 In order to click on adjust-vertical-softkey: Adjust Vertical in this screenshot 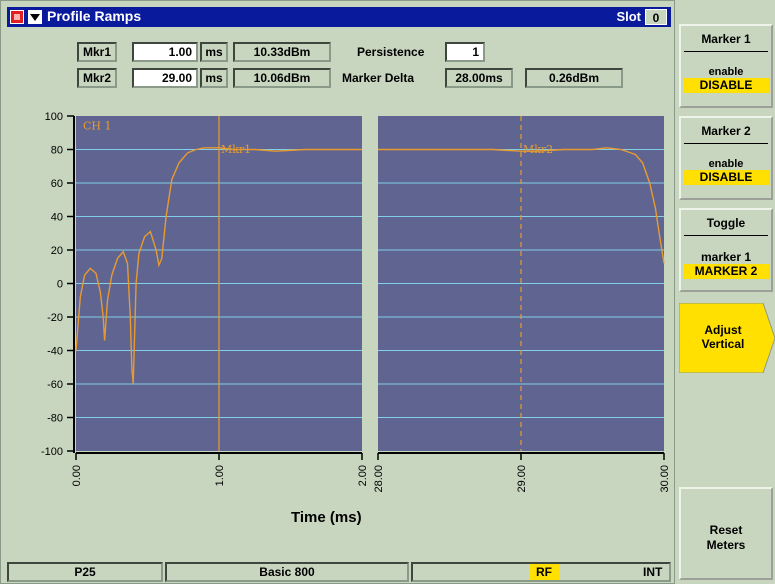, I will do `click(727, 338)`.